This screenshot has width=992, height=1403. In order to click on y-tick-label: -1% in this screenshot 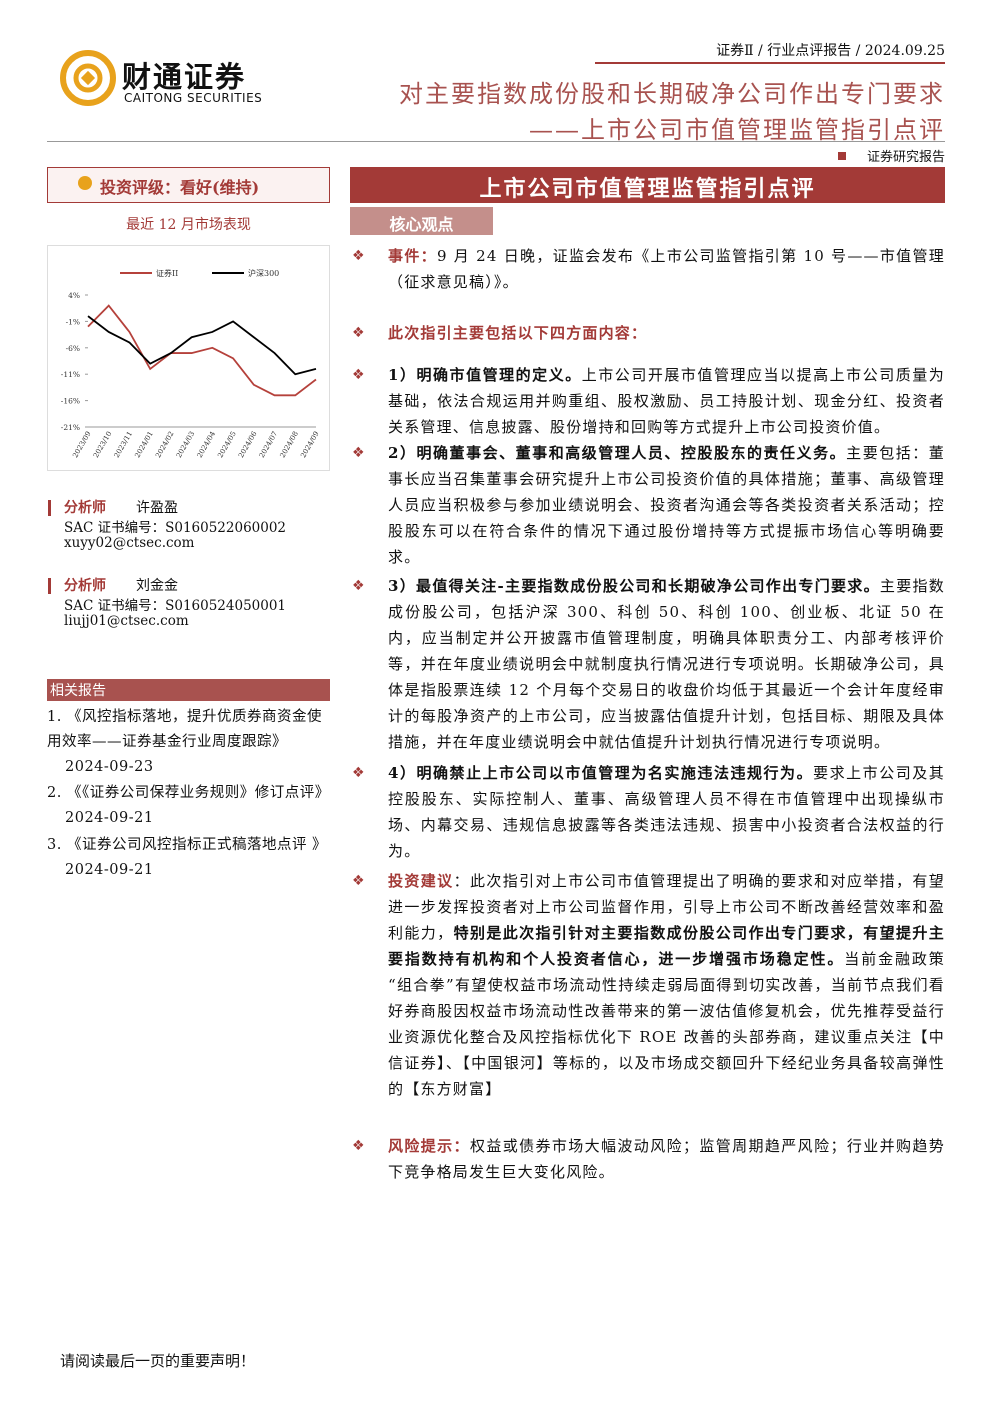, I will do `click(73, 321)`.